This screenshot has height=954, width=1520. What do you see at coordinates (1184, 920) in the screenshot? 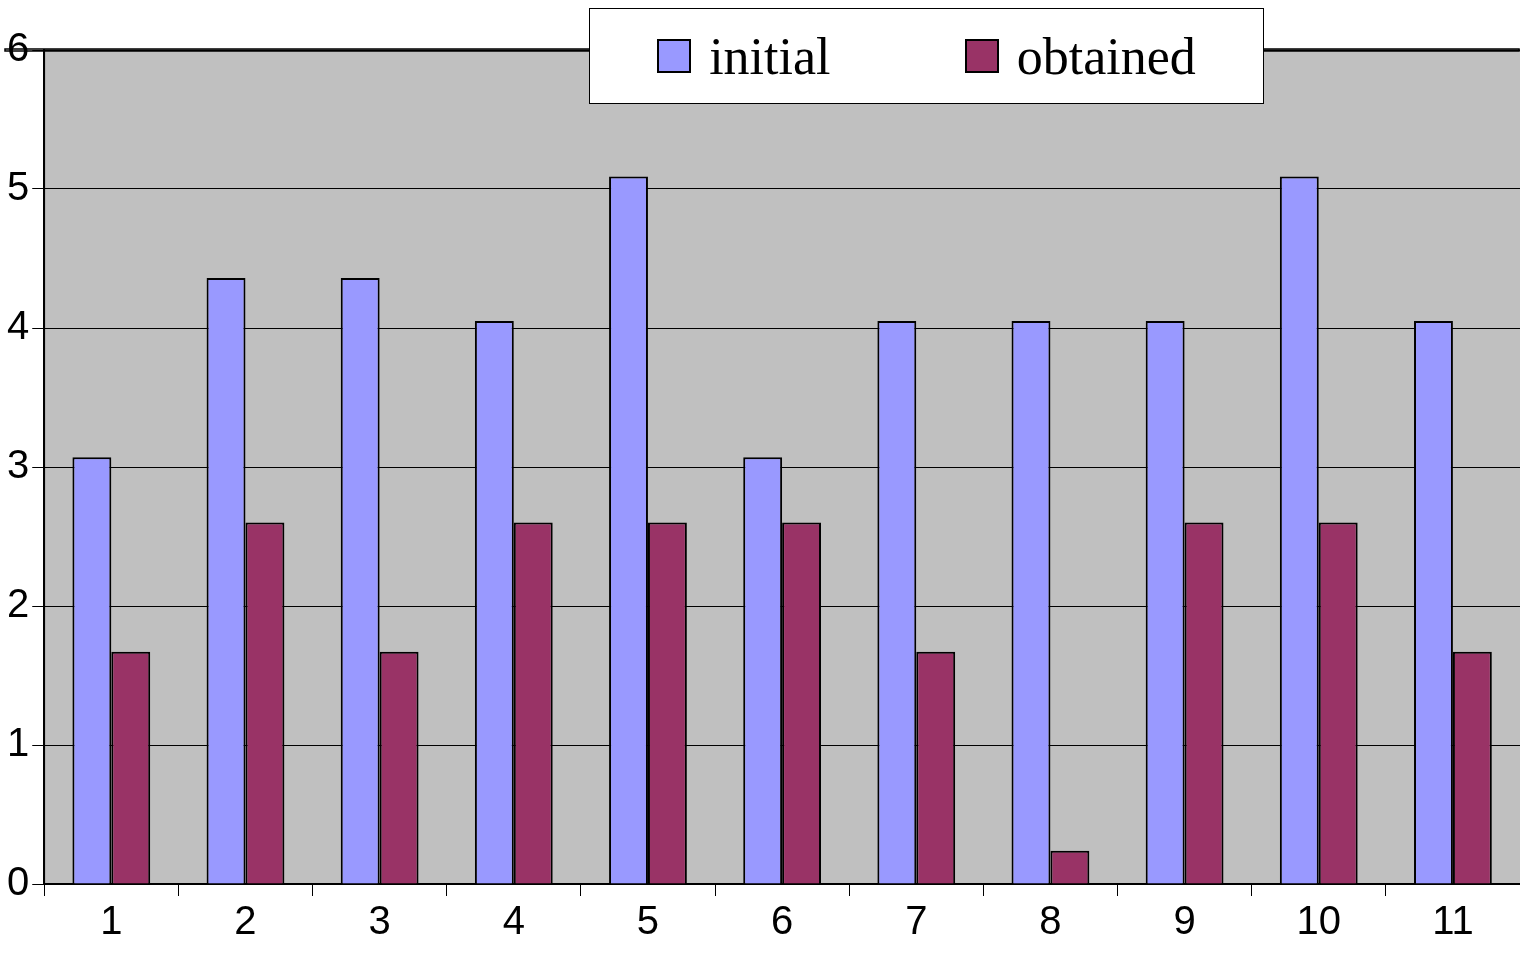
I see `x-tick-label: 9` at bounding box center [1184, 920].